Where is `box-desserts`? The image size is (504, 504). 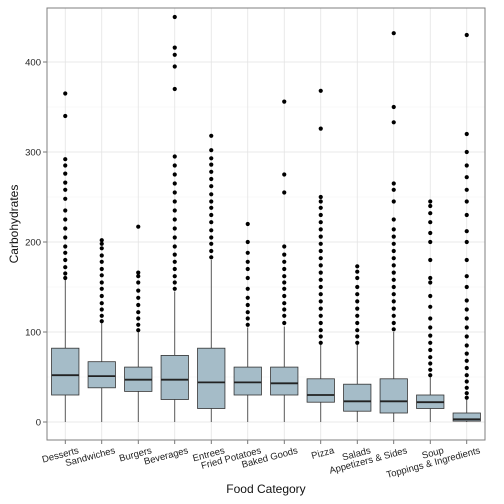
box-desserts is located at coordinates (65, 256).